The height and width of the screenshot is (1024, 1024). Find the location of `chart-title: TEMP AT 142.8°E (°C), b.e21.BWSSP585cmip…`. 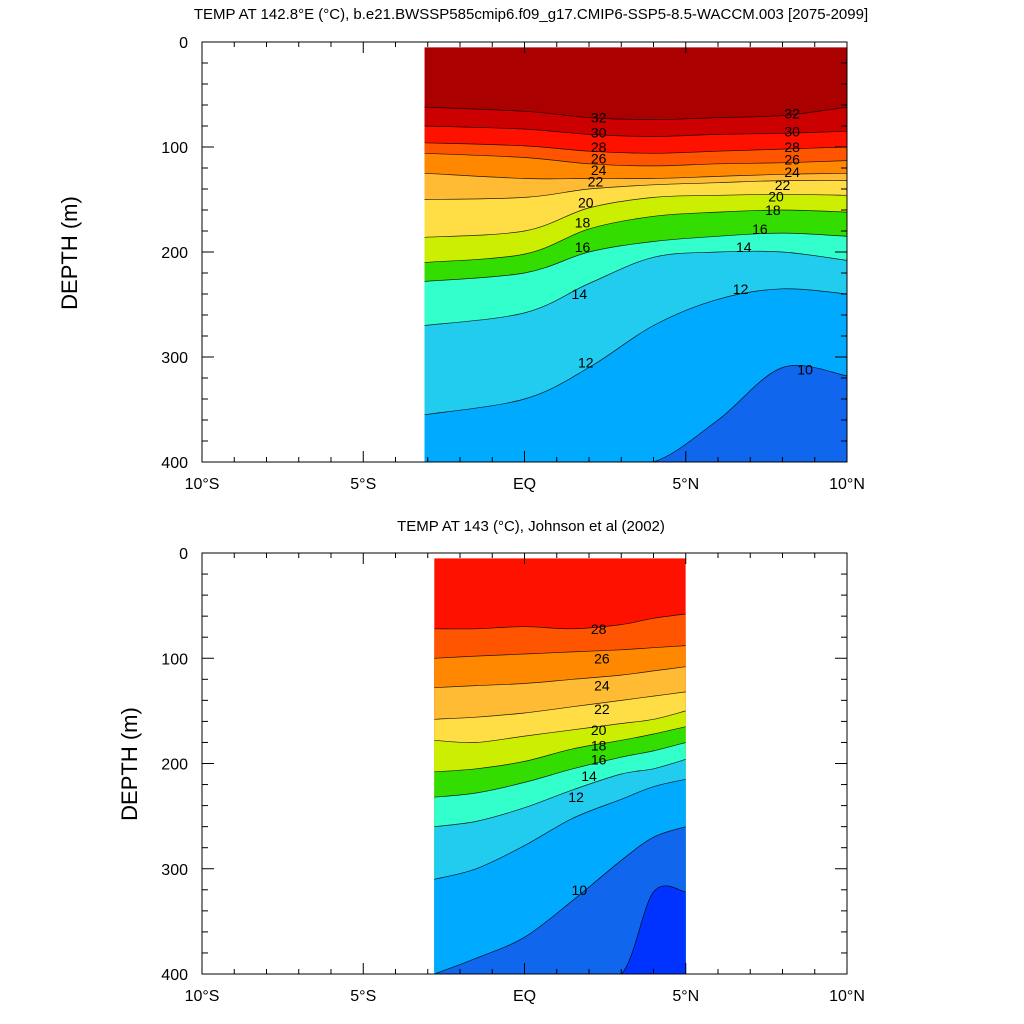

chart-title: TEMP AT 142.8°E (°C), b.e21.BWSSP585cmip… is located at coordinates (531, 14).